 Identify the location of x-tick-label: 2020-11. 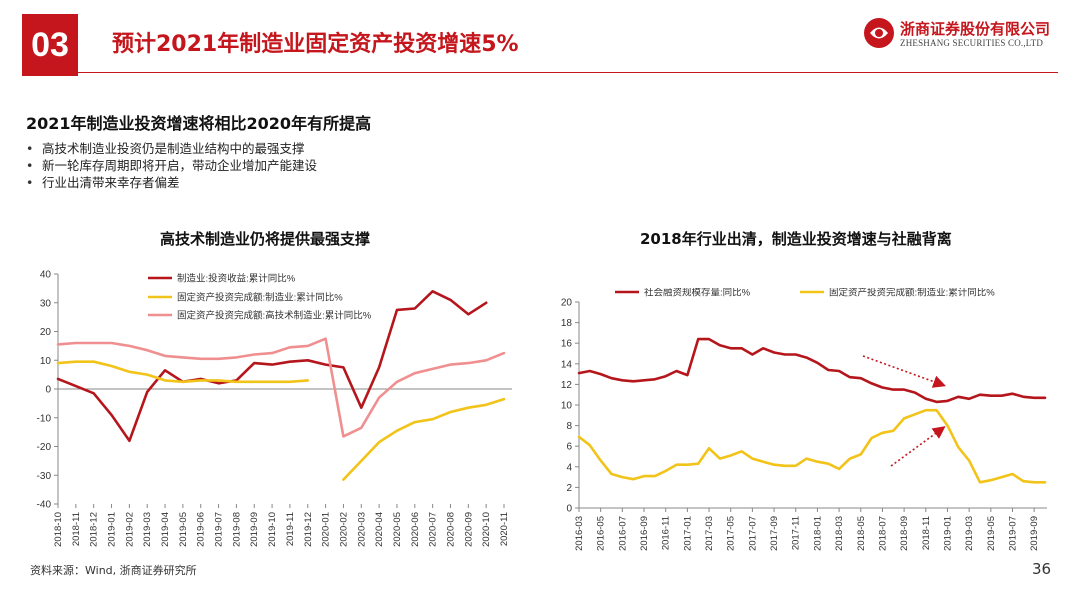
(504, 529).